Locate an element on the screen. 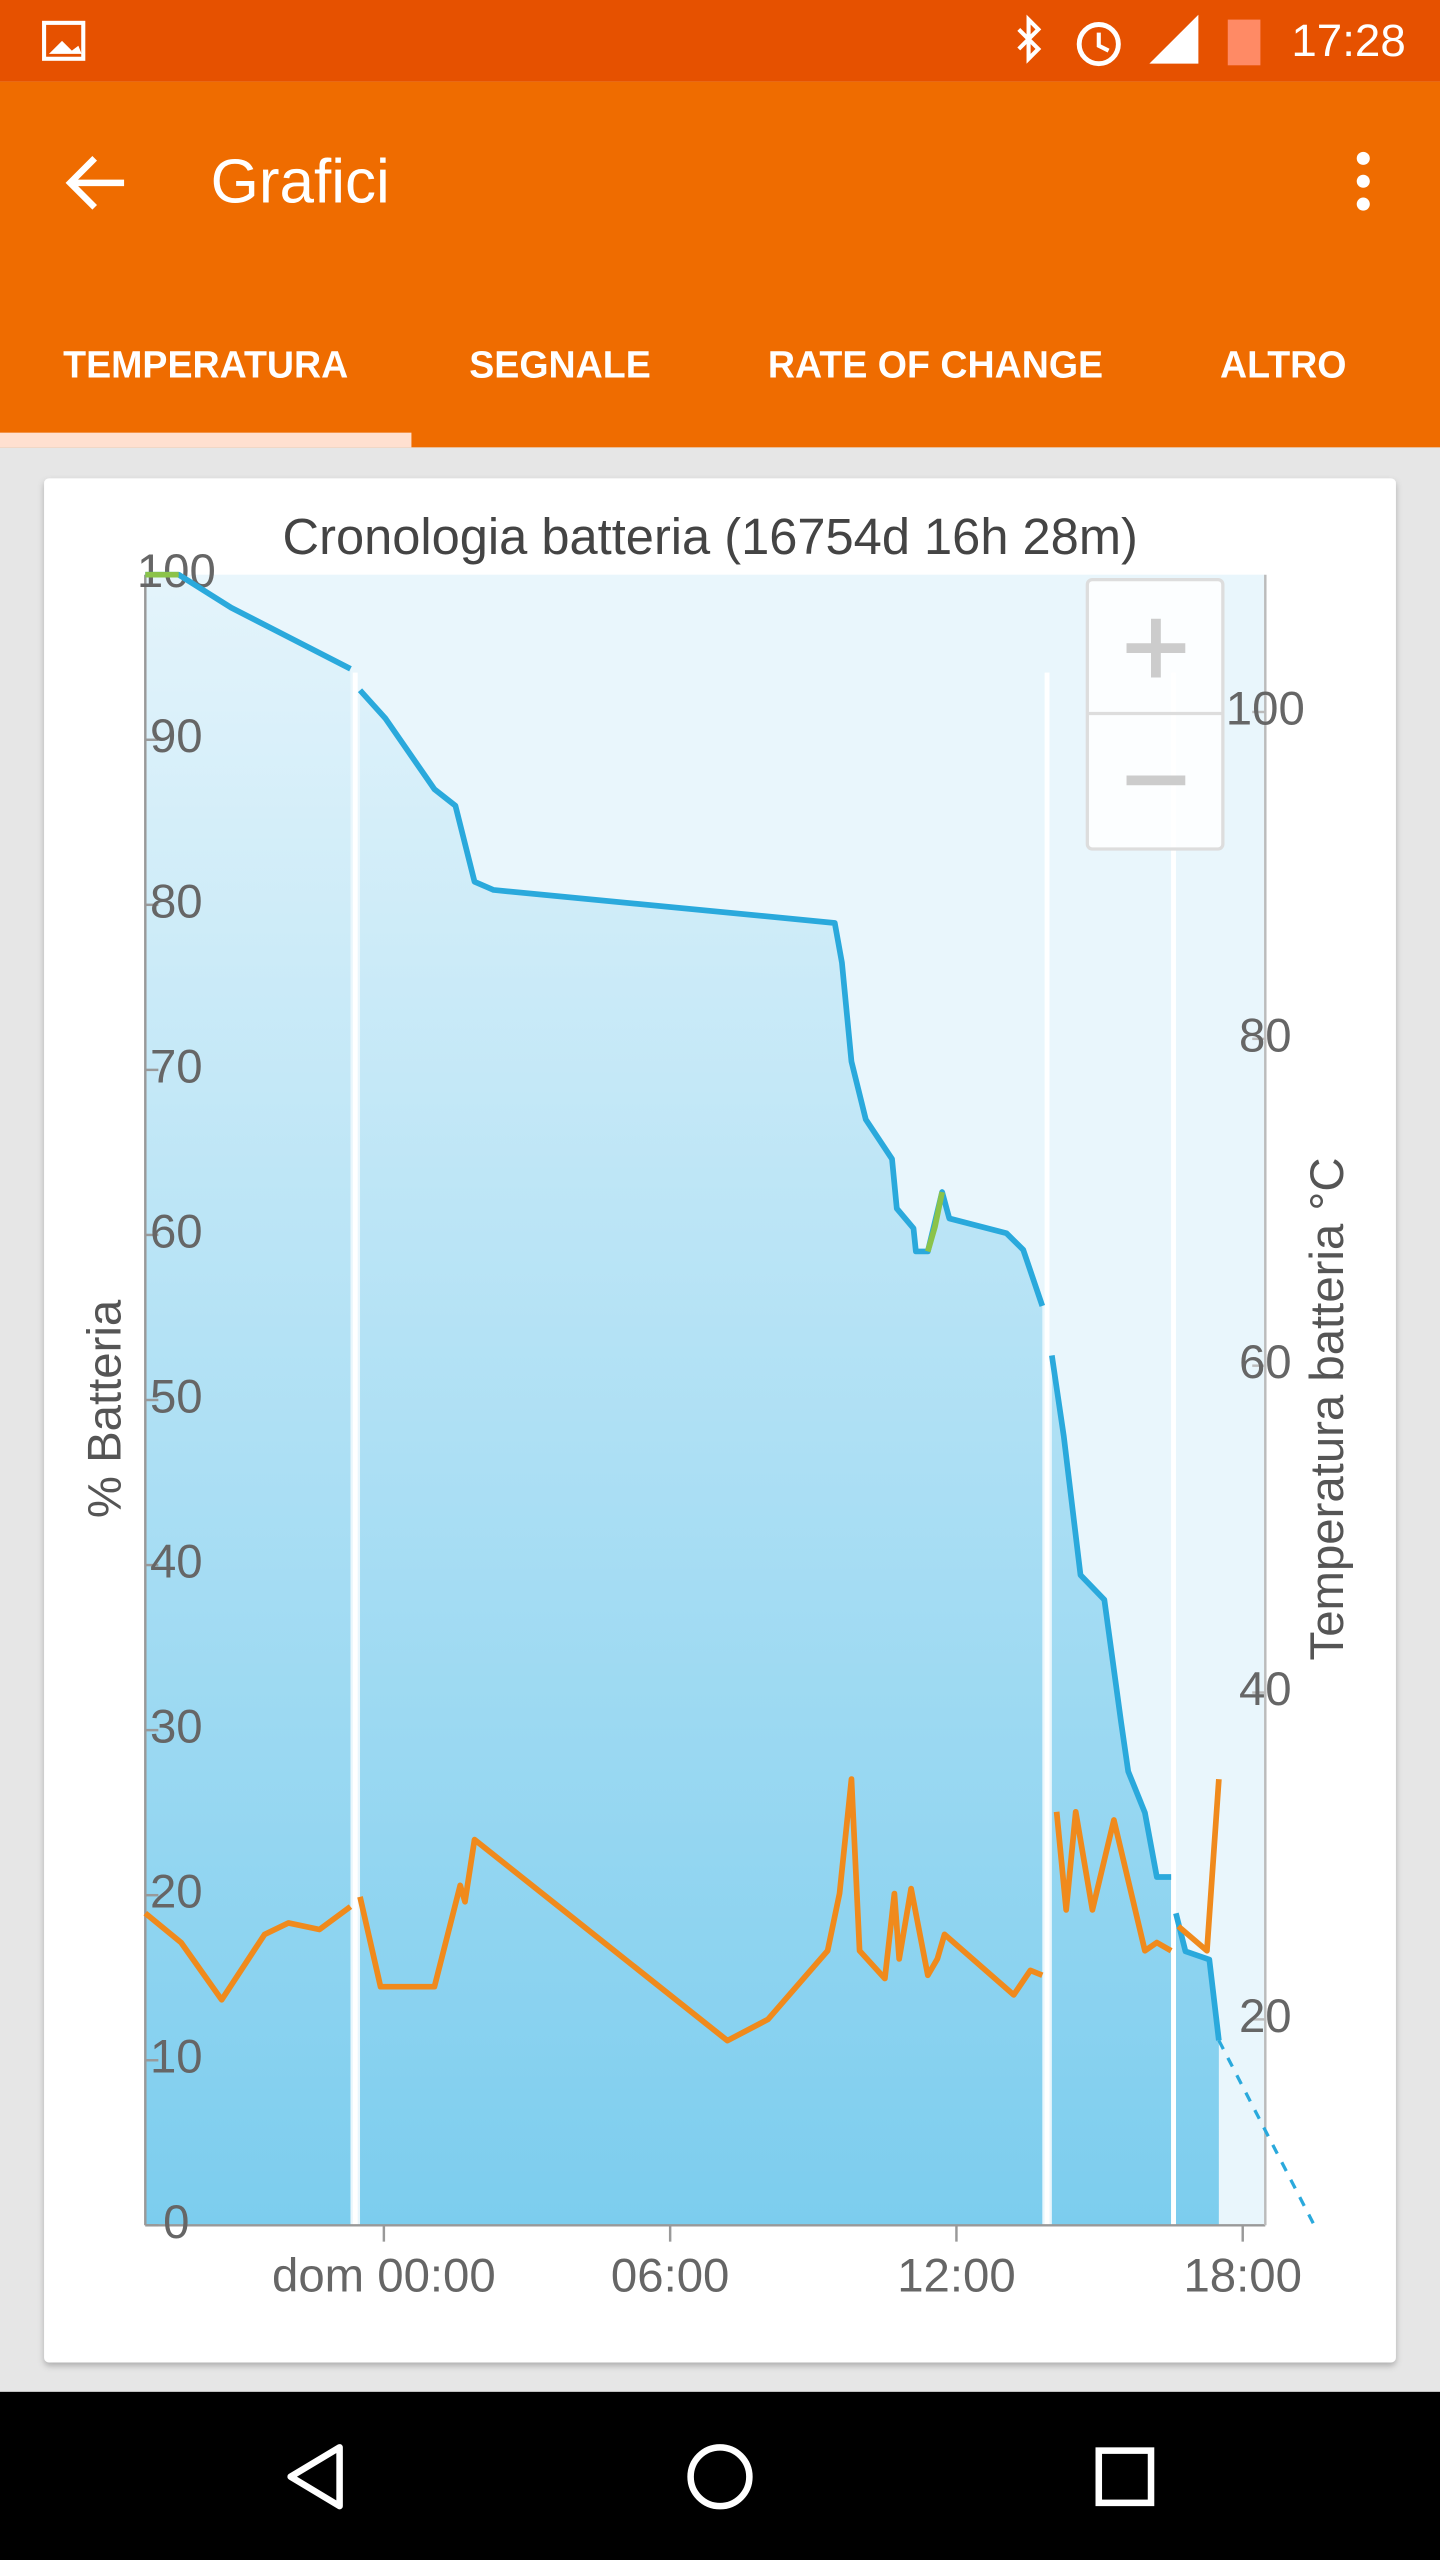 The image size is (1440, 2560). y2-tick-label: 80 is located at coordinates (1265, 1035).